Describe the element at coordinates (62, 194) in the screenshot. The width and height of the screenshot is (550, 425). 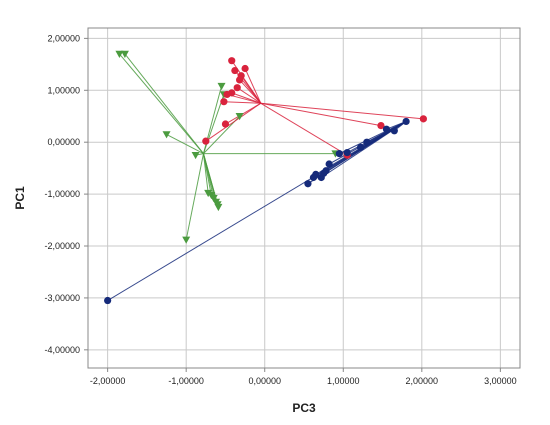
I see `y-tick-label: -1,00000` at that location.